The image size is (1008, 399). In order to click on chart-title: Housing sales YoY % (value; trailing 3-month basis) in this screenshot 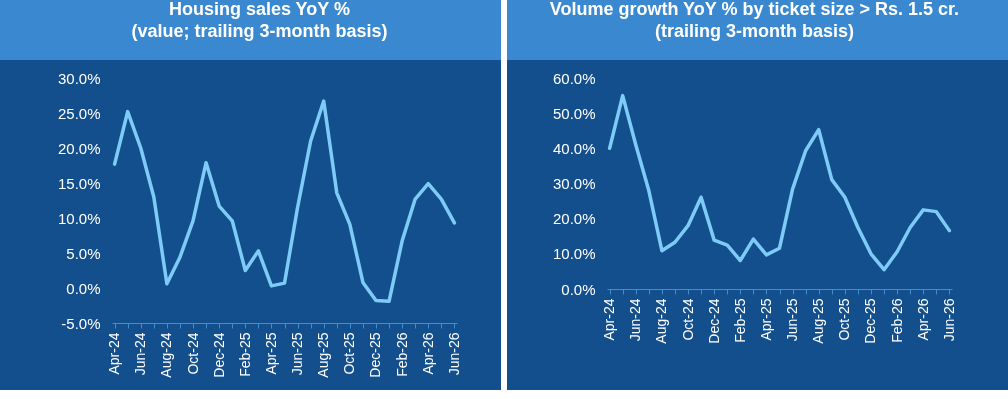, I will do `click(259, 20)`.